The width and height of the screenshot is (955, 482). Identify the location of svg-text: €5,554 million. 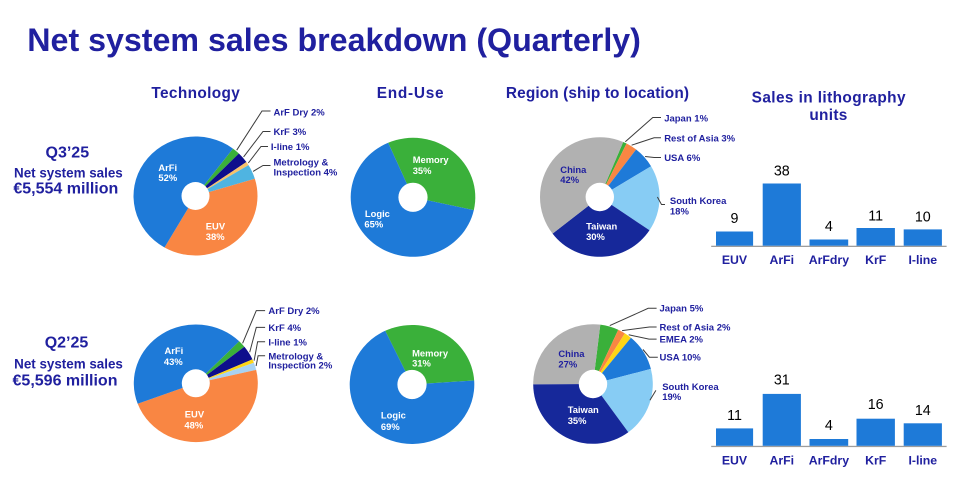
(65, 188).